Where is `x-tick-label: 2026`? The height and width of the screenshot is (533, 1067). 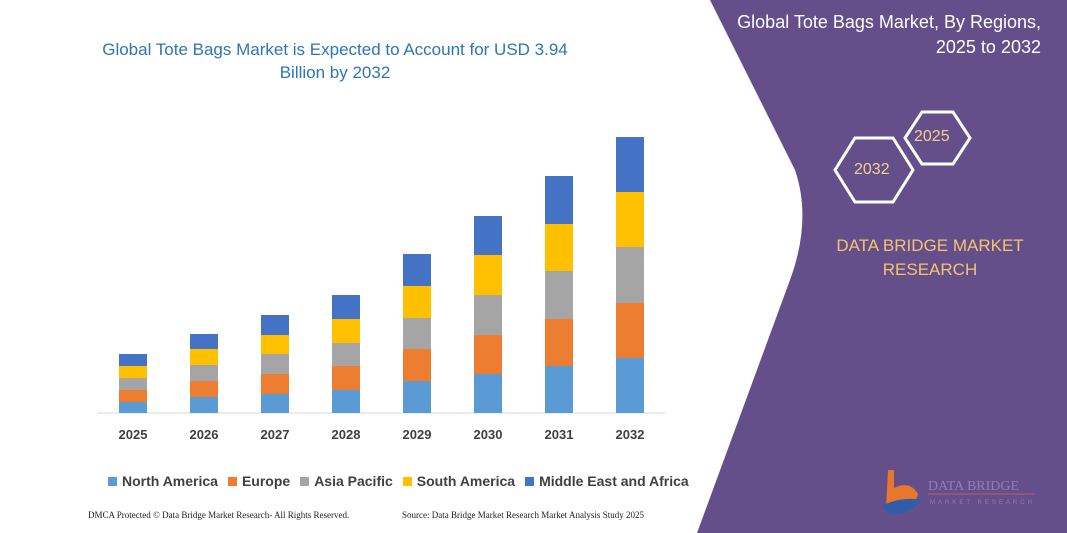
x-tick-label: 2026 is located at coordinates (204, 434).